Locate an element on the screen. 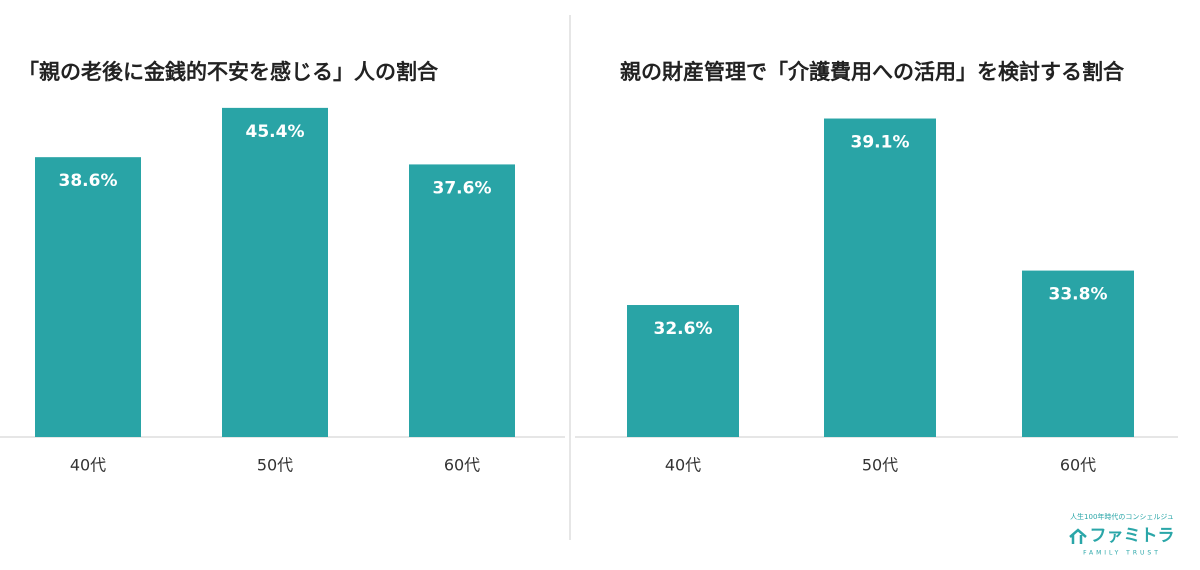 Image resolution: width=1200 pixels, height=570 pixels. logo-name: ファミトラ is located at coordinates (1132, 536).